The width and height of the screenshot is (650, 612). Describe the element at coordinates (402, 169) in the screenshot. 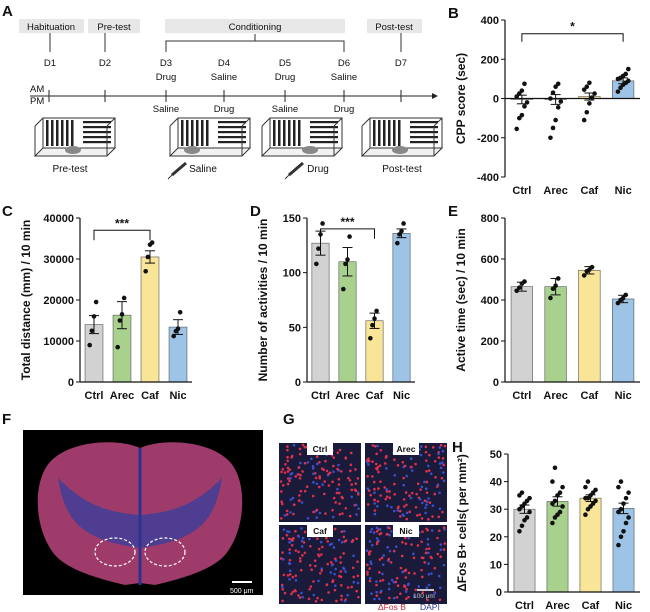

I see `box-label-posttest: Post-test` at that location.